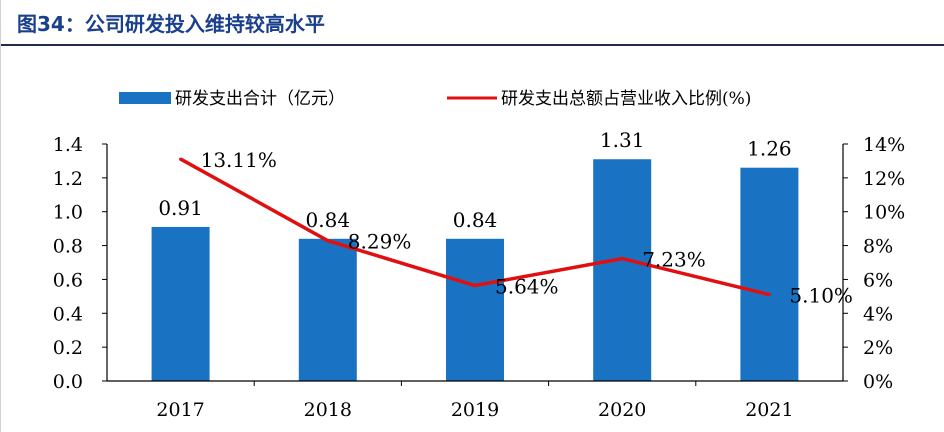 The width and height of the screenshot is (944, 432). What do you see at coordinates (328, 410) in the screenshot?
I see `x-tick-label-2018: 2018` at bounding box center [328, 410].